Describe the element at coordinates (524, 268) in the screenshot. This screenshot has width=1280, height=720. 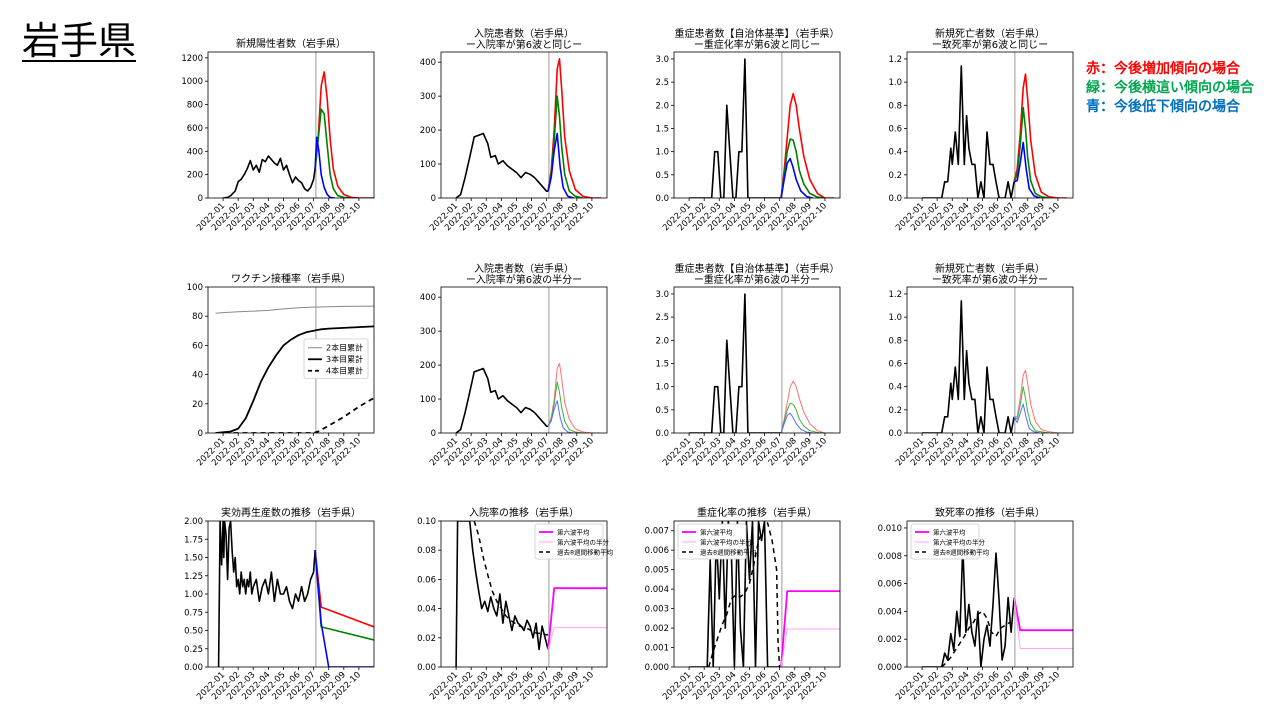
I see `chart-title: 入院患者数（岩手県）` at that location.